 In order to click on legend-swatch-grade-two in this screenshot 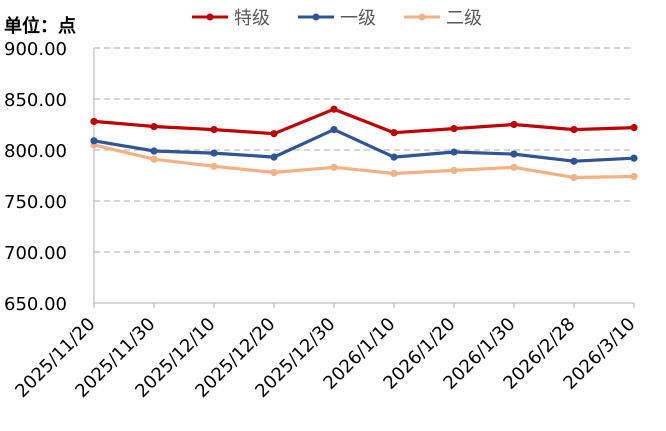, I will do `click(422, 17)`.